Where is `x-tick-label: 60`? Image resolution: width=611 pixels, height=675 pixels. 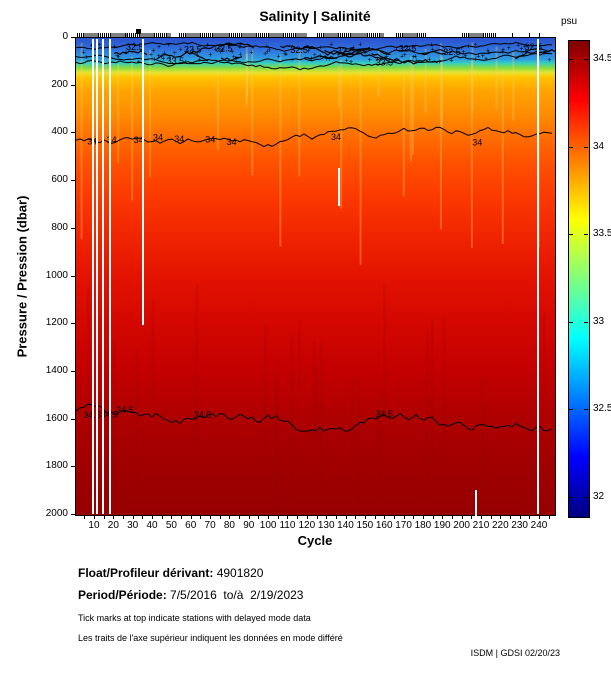
x-tick-label: 60 is located at coordinates (191, 525).